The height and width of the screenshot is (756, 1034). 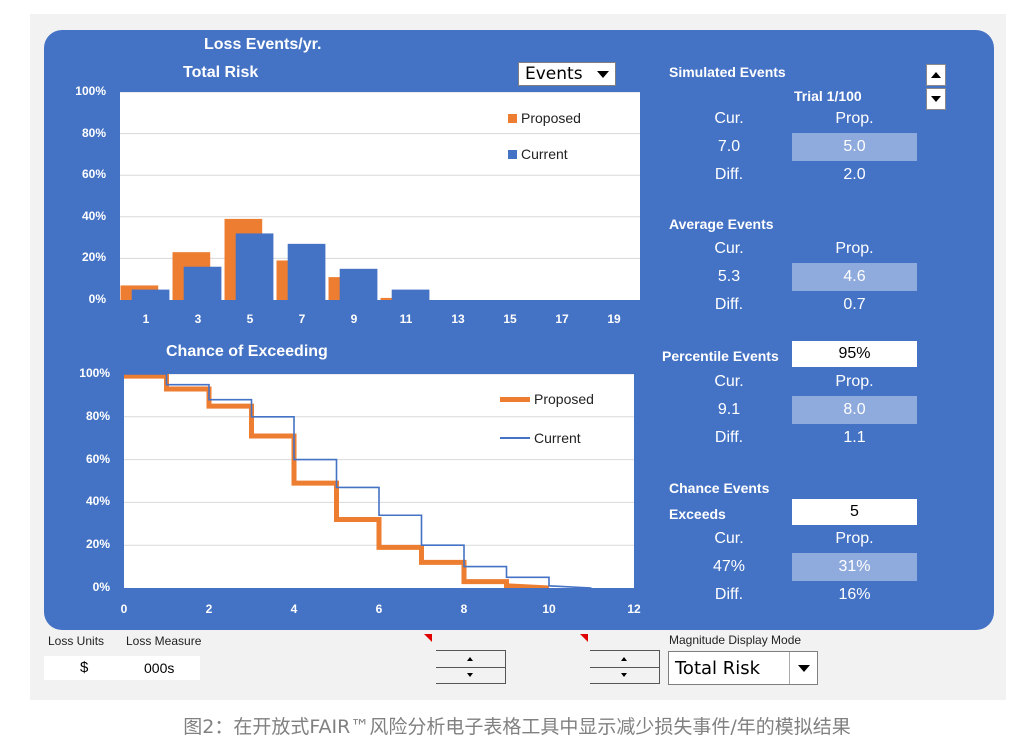 I want to click on legend-current-line-swatch, so click(x=515, y=438).